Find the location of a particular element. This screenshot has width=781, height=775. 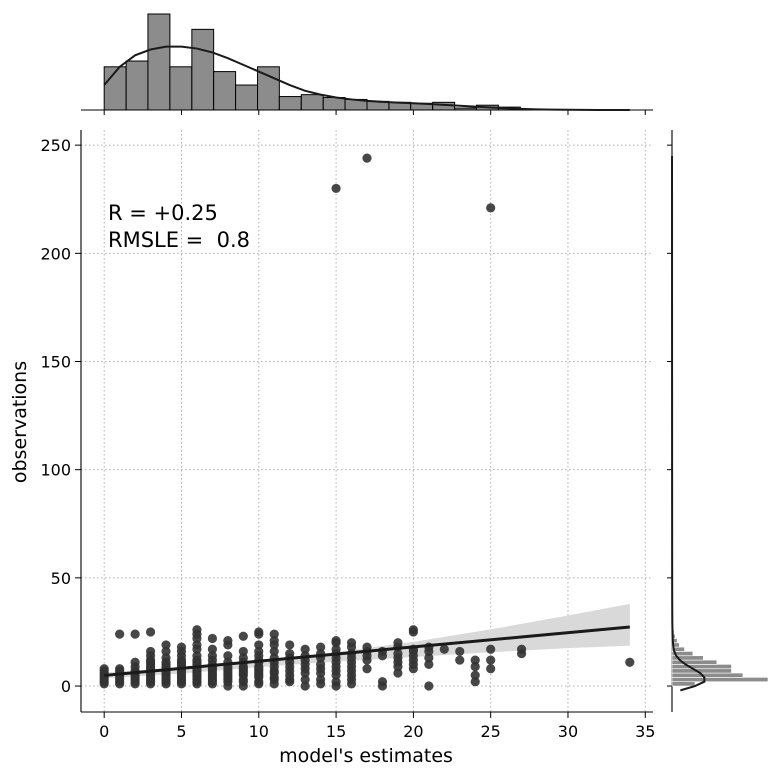

right-kde-curve is located at coordinates (688, 423).